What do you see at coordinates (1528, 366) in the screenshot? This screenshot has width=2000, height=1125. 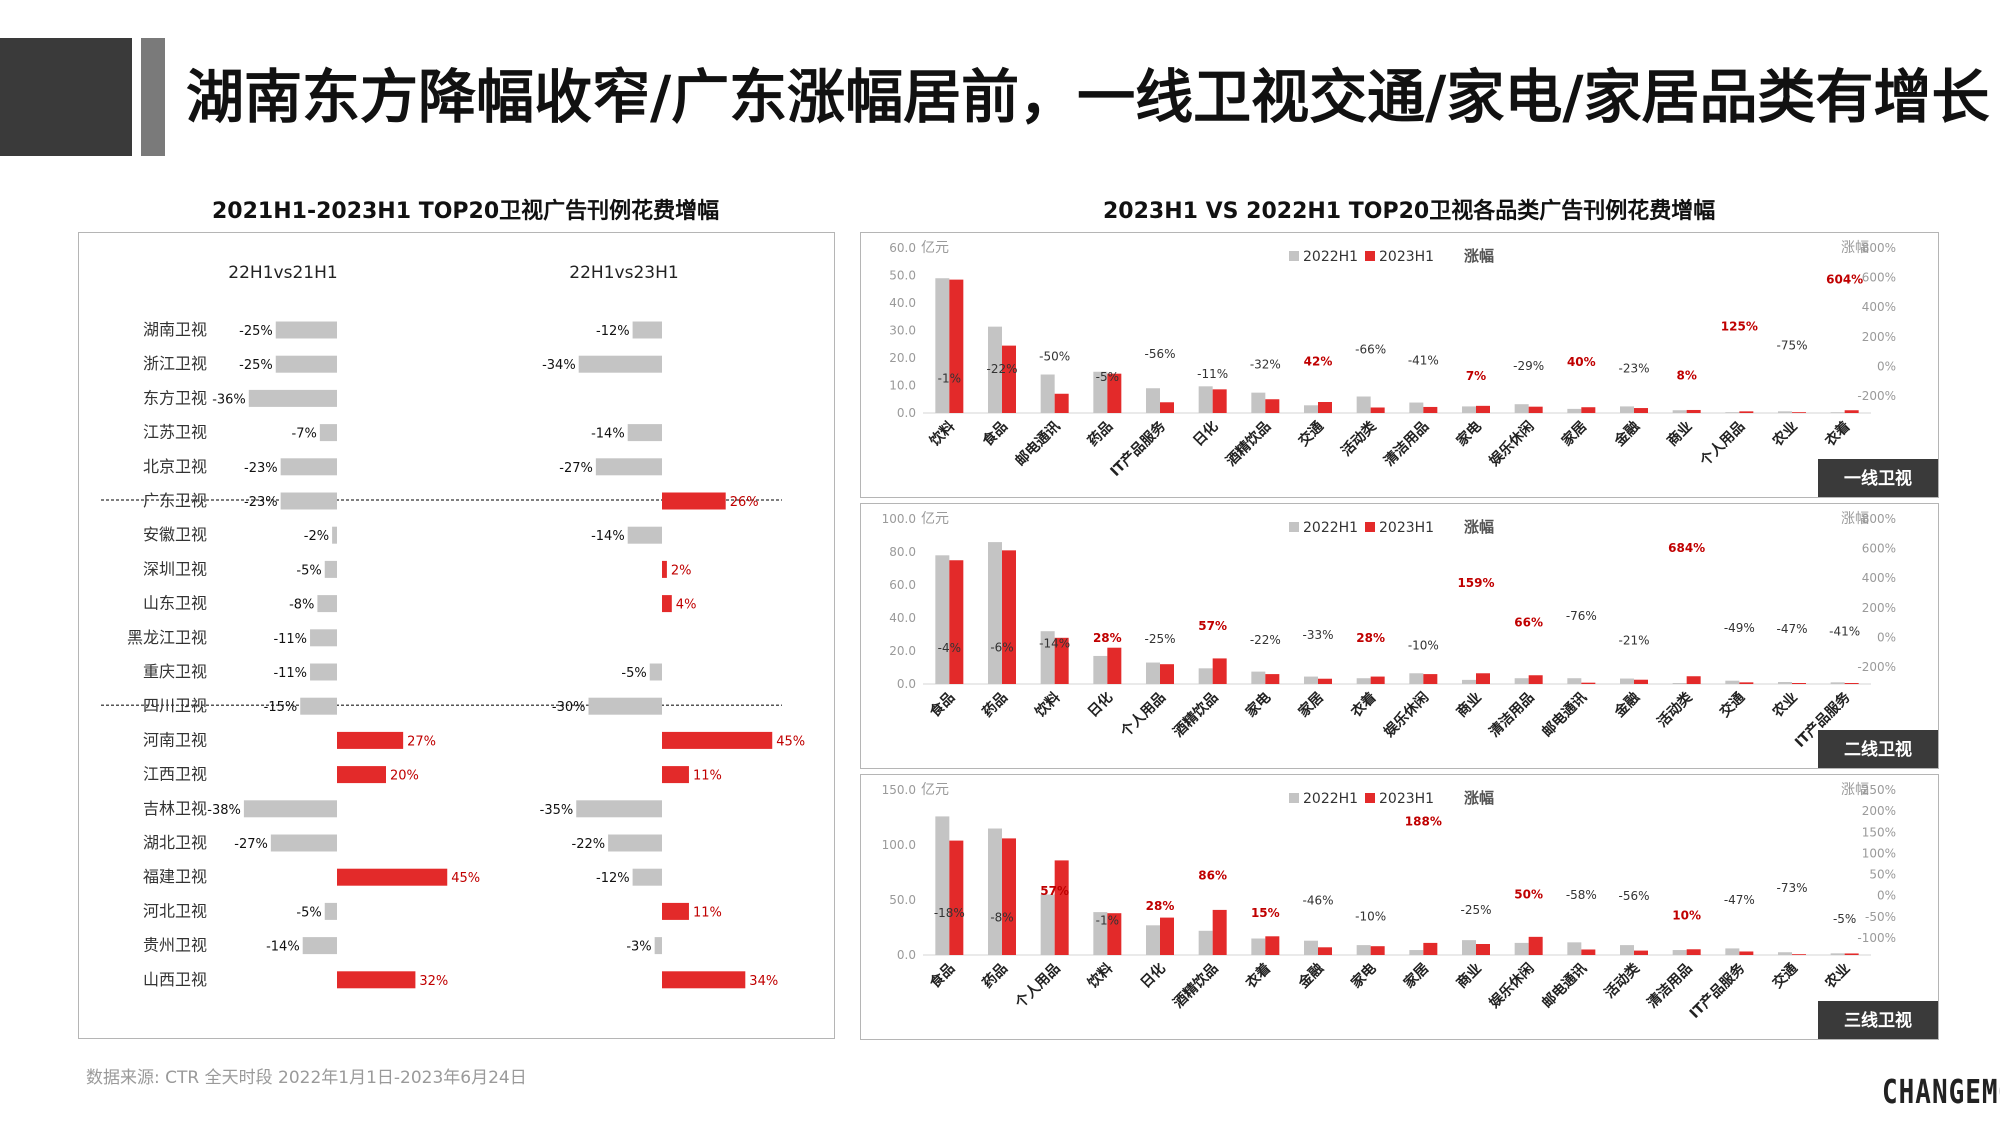 I see `growth-rate-label: -29%` at bounding box center [1528, 366].